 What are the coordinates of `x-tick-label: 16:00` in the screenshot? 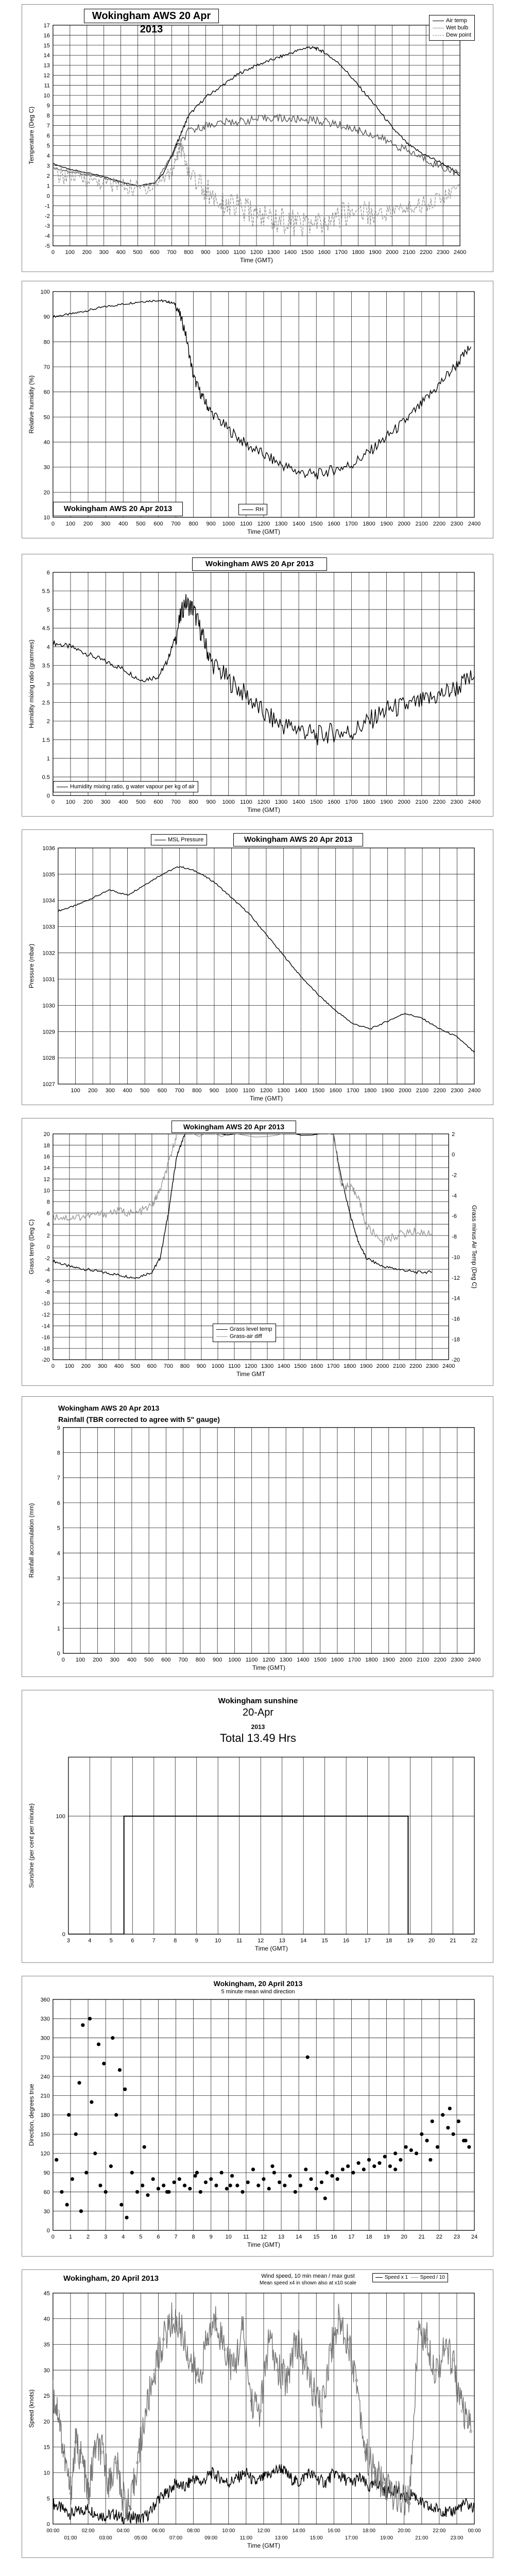 It's located at (334, 2531).